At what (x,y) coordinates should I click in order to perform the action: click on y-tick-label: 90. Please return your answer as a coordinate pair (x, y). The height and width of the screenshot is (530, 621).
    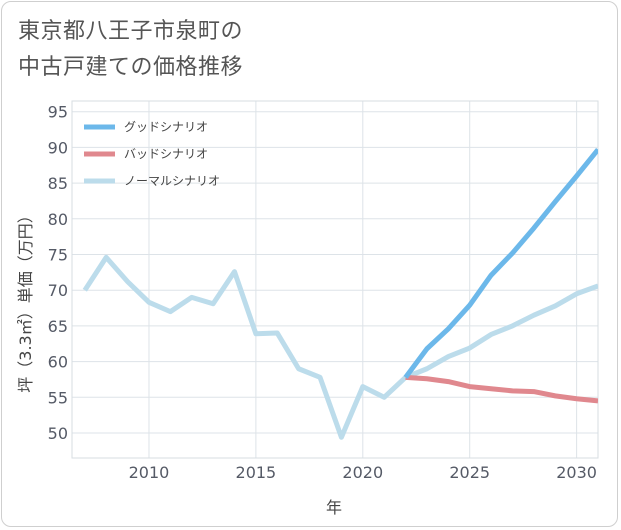
    Looking at the image, I should click on (58, 147).